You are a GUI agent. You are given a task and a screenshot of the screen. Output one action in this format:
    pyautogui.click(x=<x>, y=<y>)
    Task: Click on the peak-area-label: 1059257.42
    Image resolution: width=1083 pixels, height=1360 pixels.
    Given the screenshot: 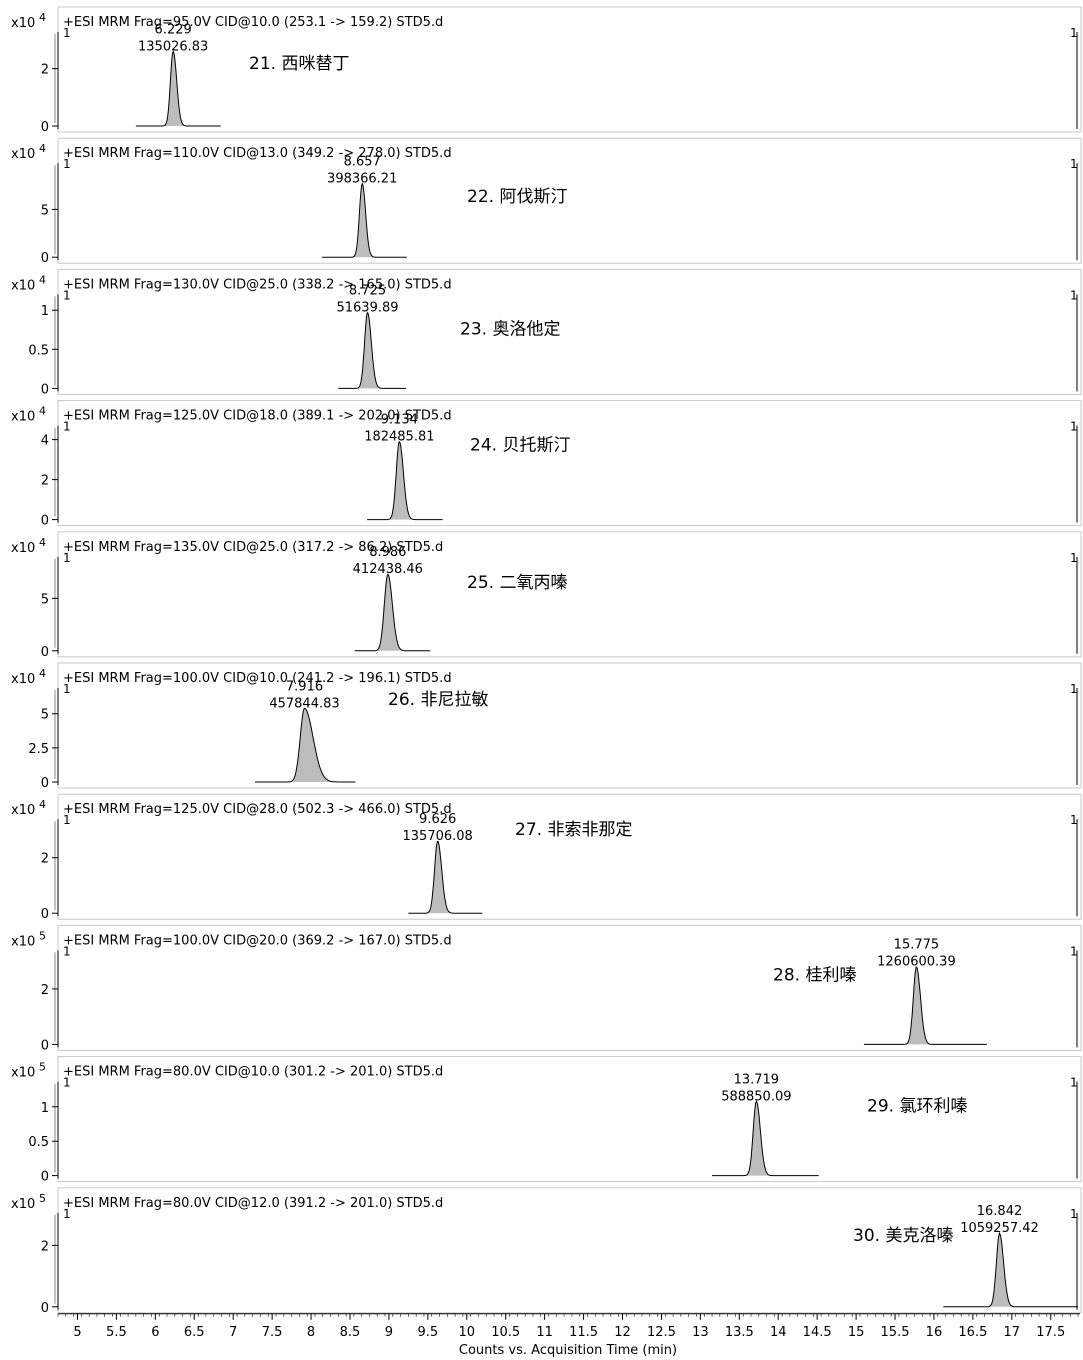 What is the action you would take?
    pyautogui.click(x=999, y=1228)
    